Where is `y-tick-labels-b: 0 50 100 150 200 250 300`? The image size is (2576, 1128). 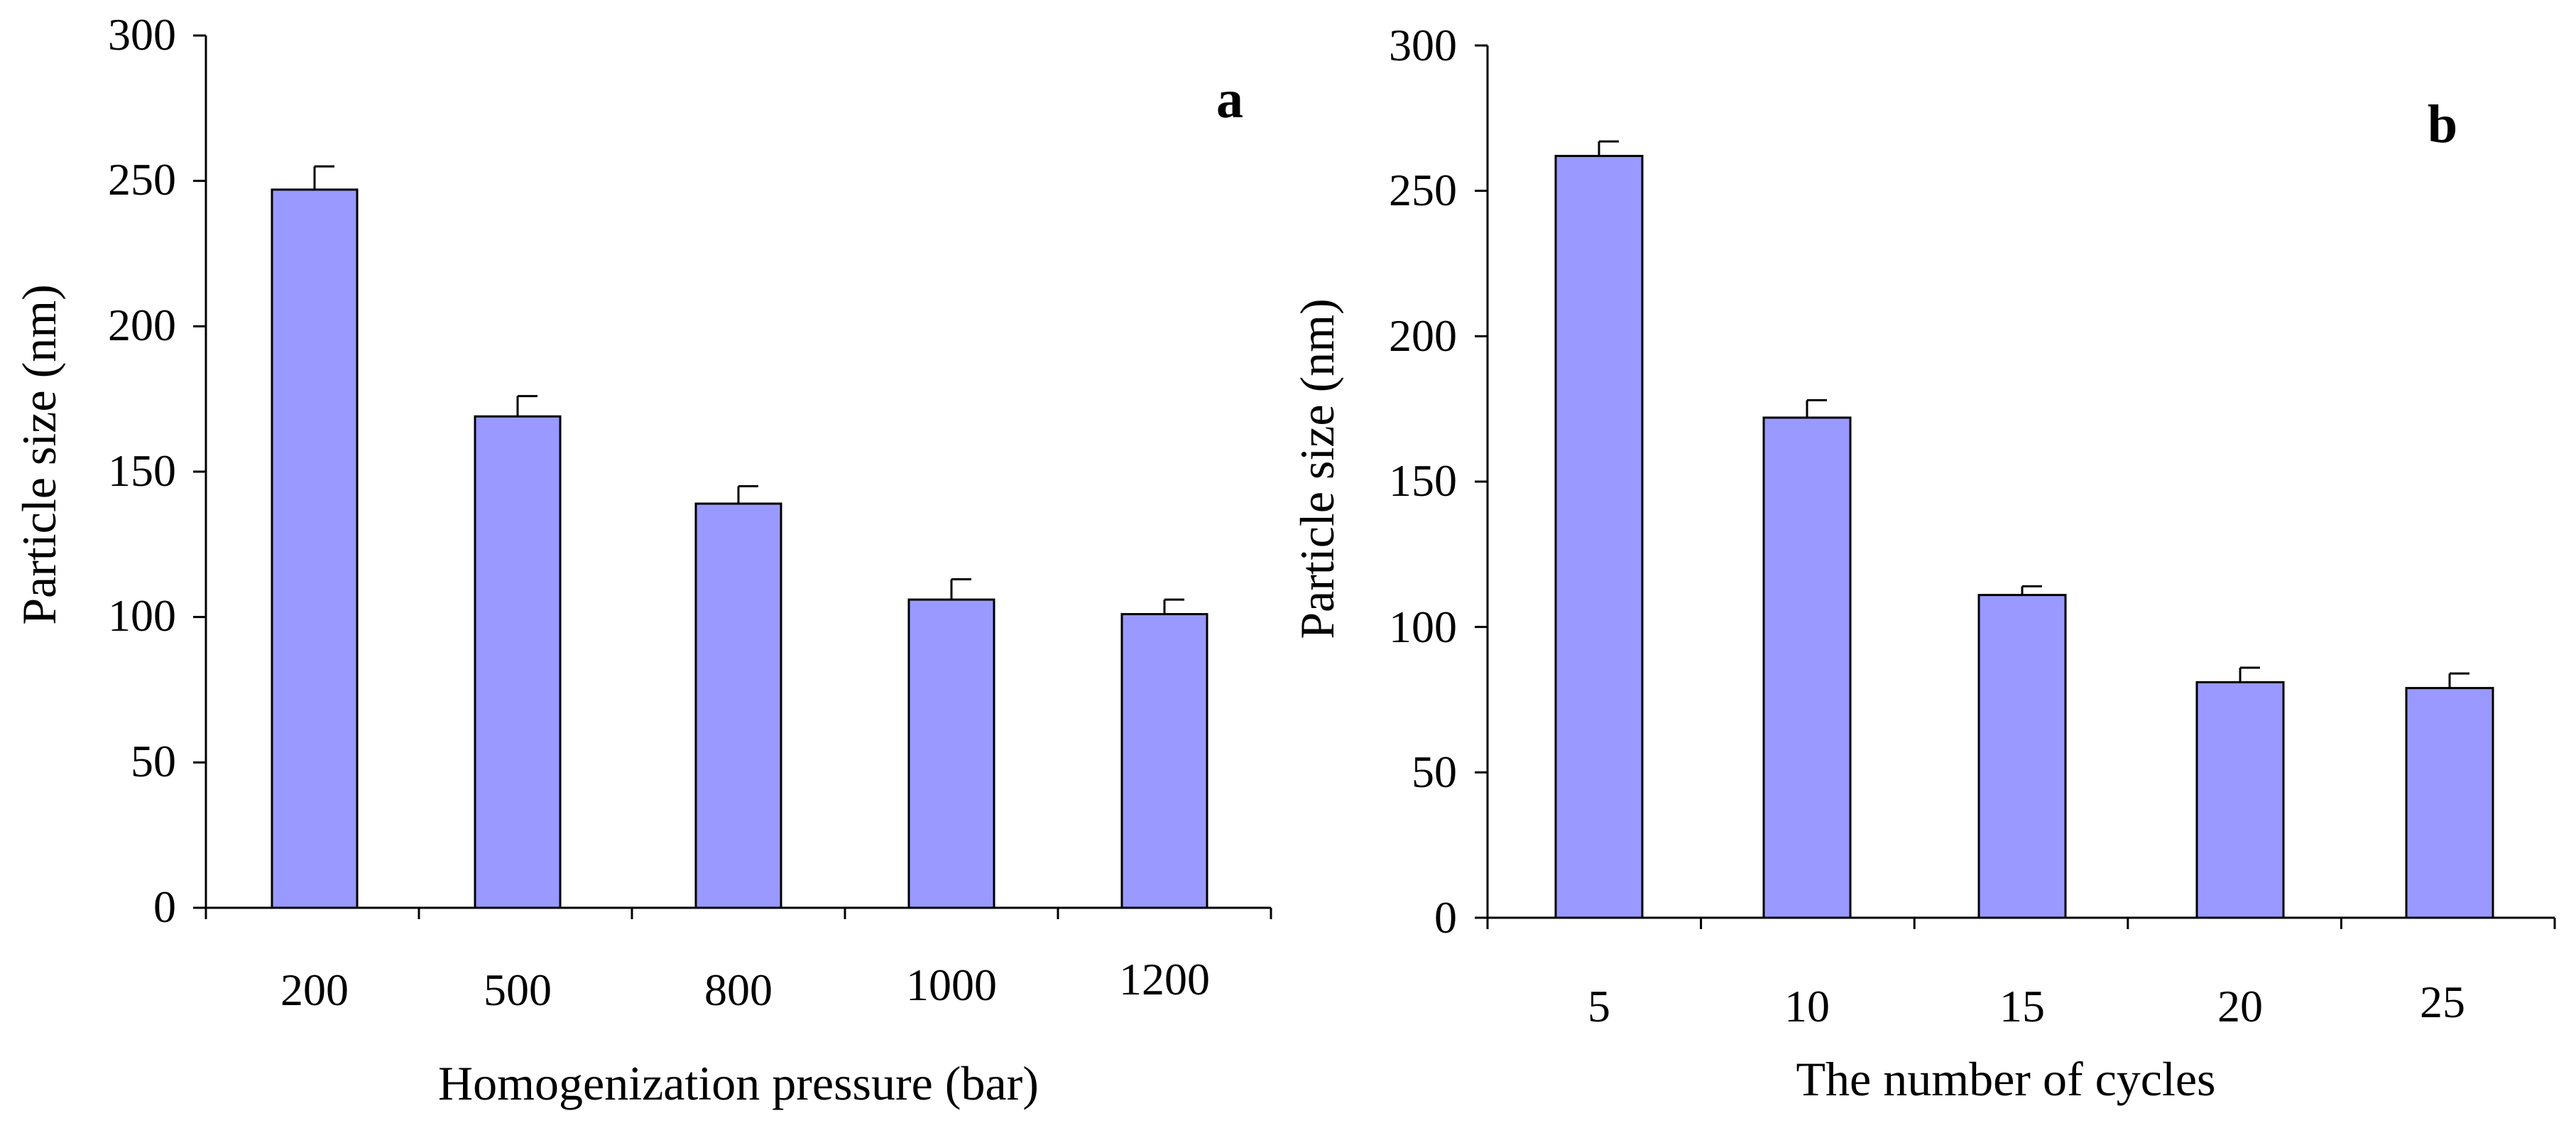
y-tick-labels-b: 0 50 100 150 200 250 300 is located at coordinates (1423, 482).